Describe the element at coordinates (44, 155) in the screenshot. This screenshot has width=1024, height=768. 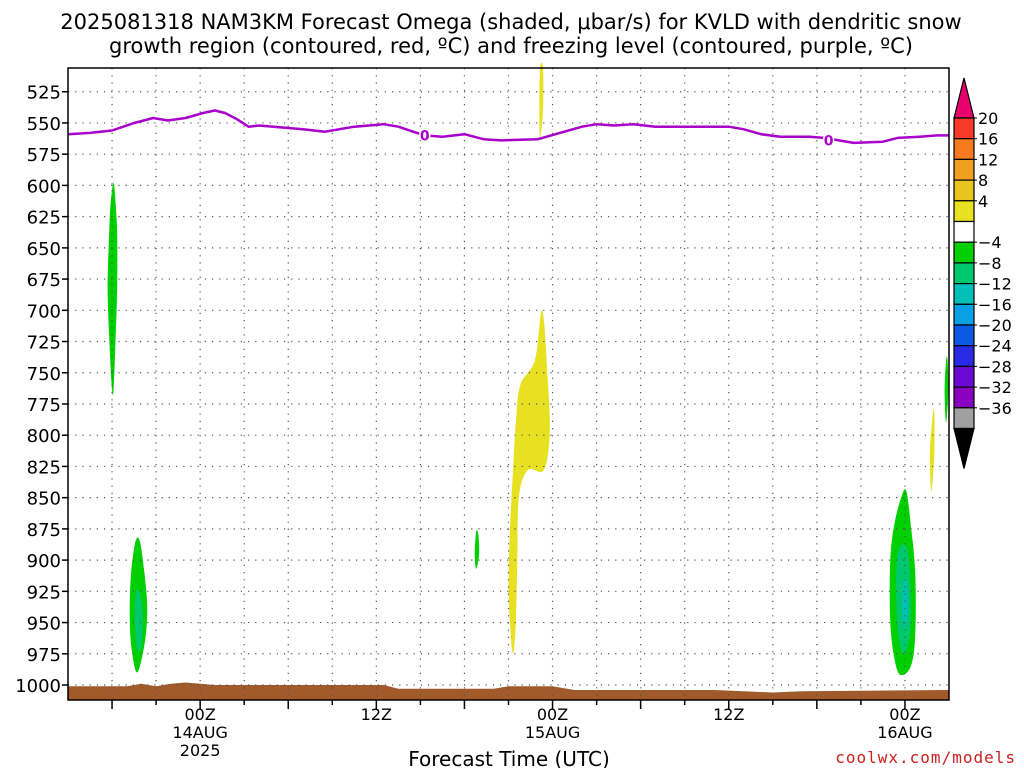
I see `y-tick-label-575: 575` at that location.